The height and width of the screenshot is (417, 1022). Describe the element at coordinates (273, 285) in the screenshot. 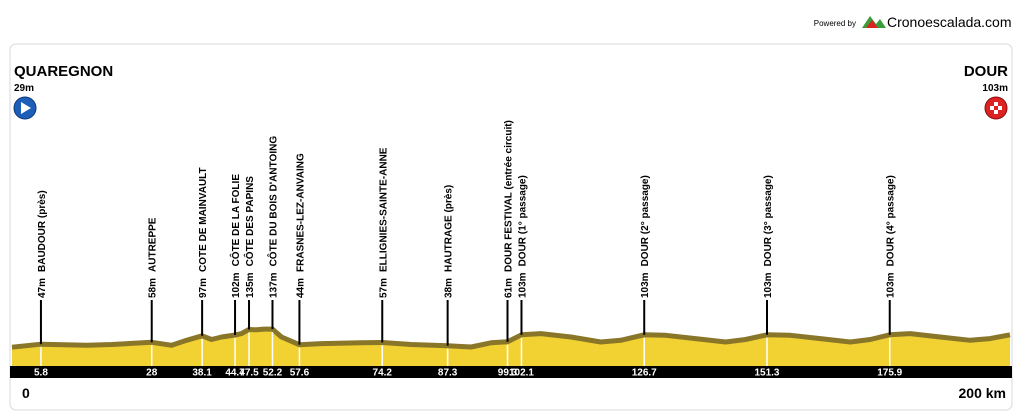

I see `point-altitude: 137m` at that location.